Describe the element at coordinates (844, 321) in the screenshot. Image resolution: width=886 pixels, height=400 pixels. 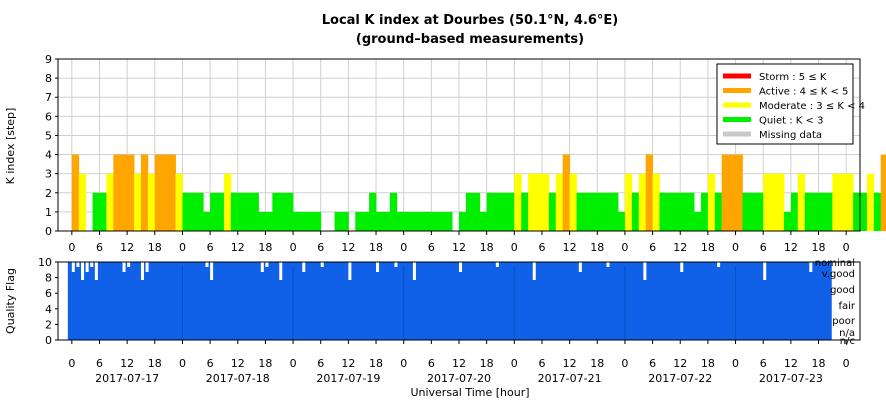
I see `quality-level-label: poor` at that location.